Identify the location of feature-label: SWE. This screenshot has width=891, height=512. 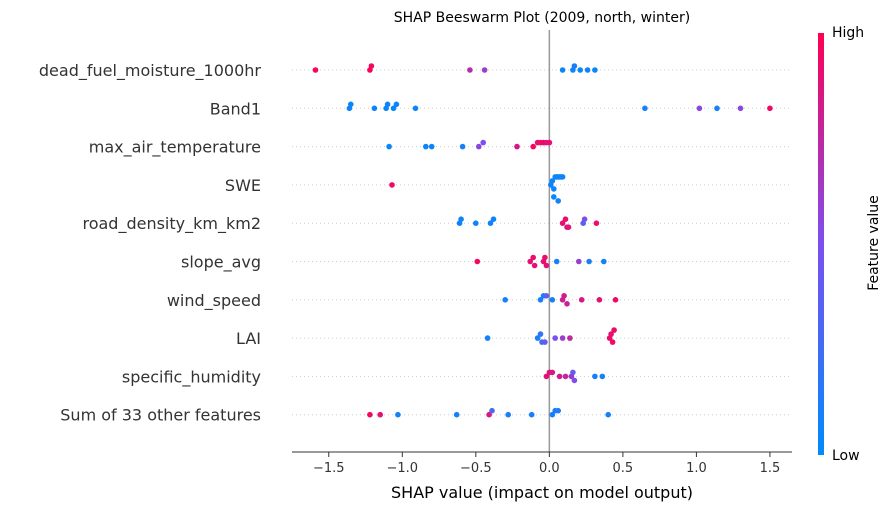
(243, 185).